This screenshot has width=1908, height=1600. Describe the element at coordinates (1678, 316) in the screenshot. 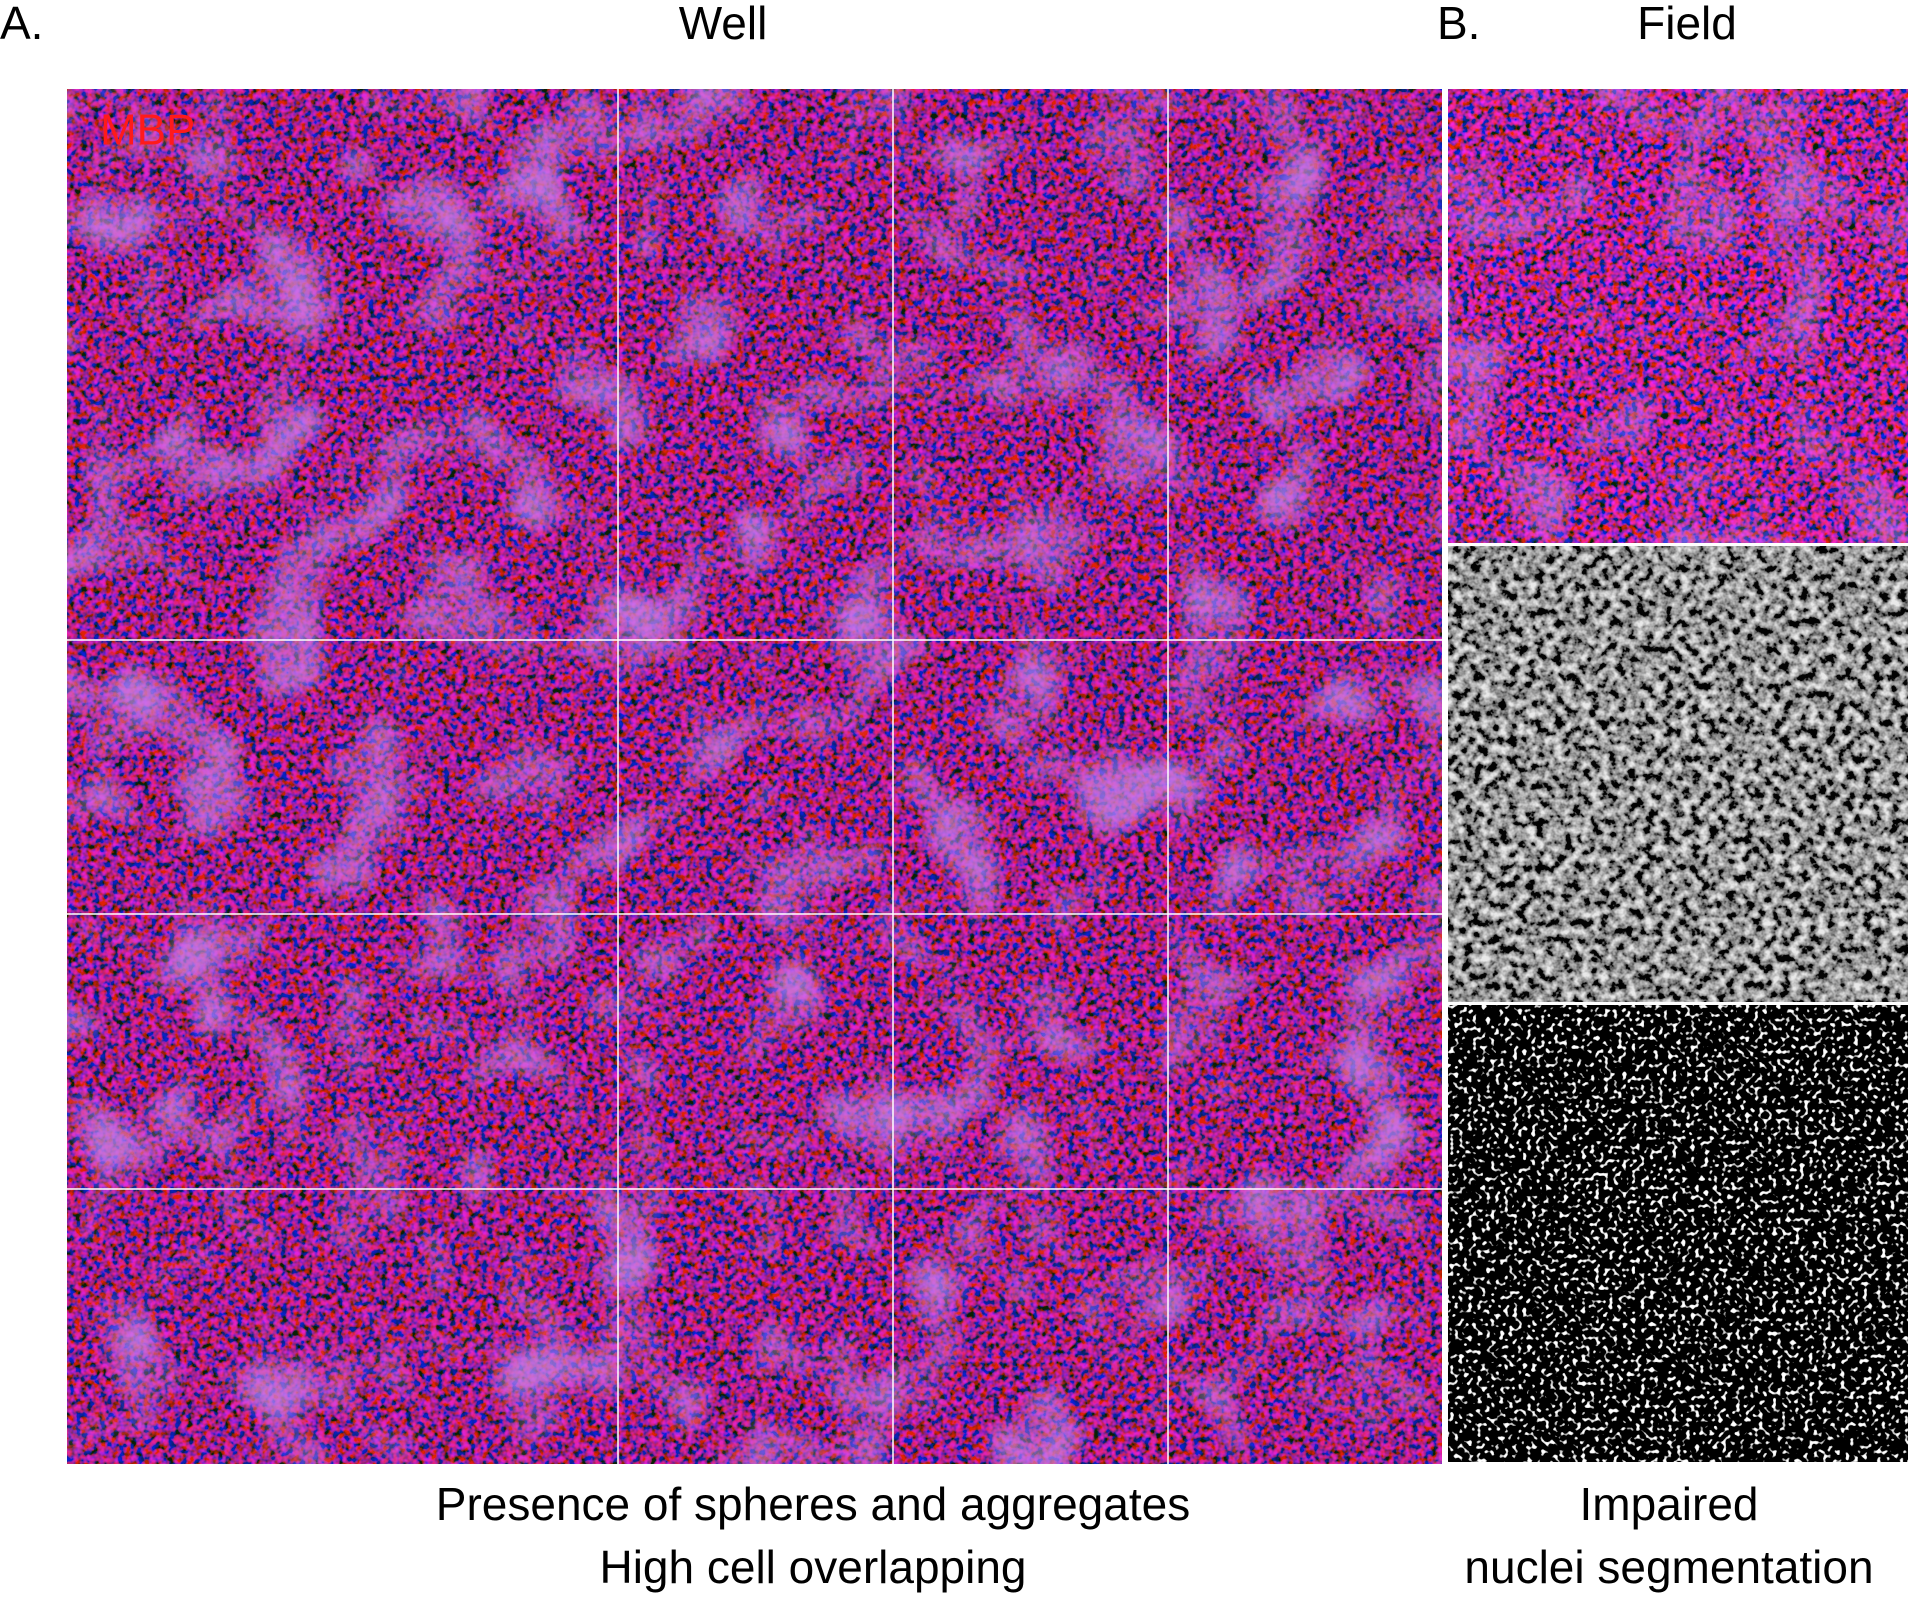

I see `field-merged-image` at that location.